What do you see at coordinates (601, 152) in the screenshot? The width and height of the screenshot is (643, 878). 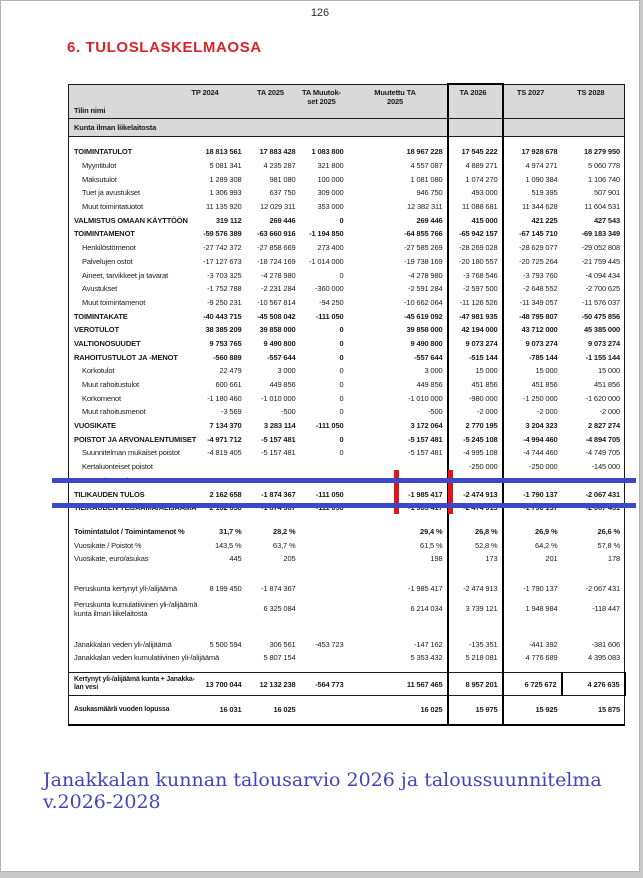 I see `cell-value: 18 279 950` at bounding box center [601, 152].